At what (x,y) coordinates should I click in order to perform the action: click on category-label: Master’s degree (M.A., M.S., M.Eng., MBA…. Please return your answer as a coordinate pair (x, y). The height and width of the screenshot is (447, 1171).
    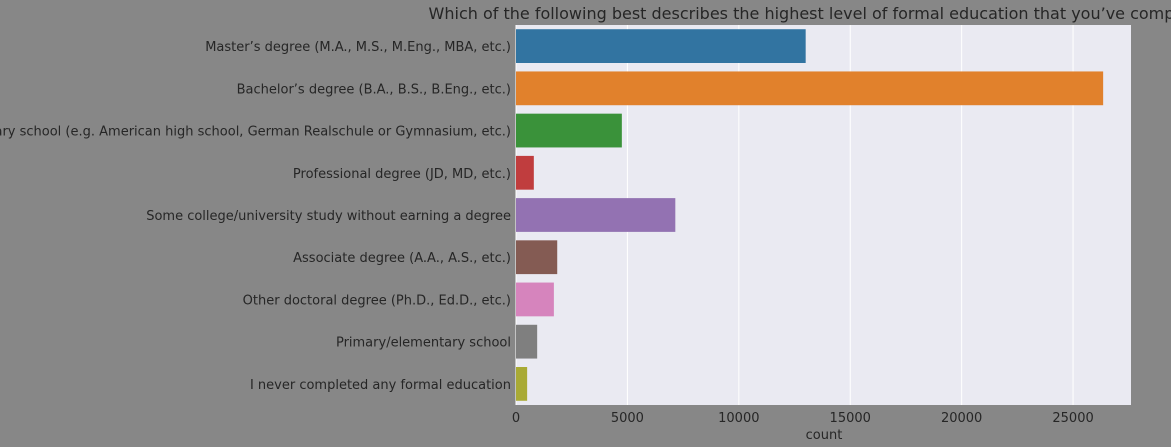
    Looking at the image, I should click on (358, 47).